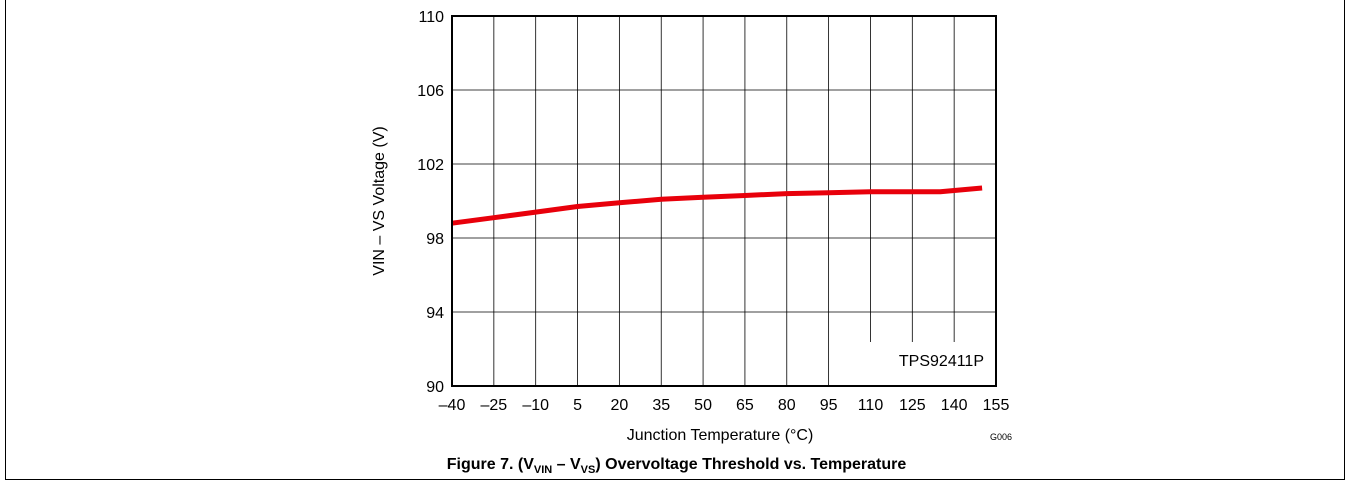 The width and height of the screenshot is (1353, 485). I want to click on x-tick-label: 5, so click(577, 405).